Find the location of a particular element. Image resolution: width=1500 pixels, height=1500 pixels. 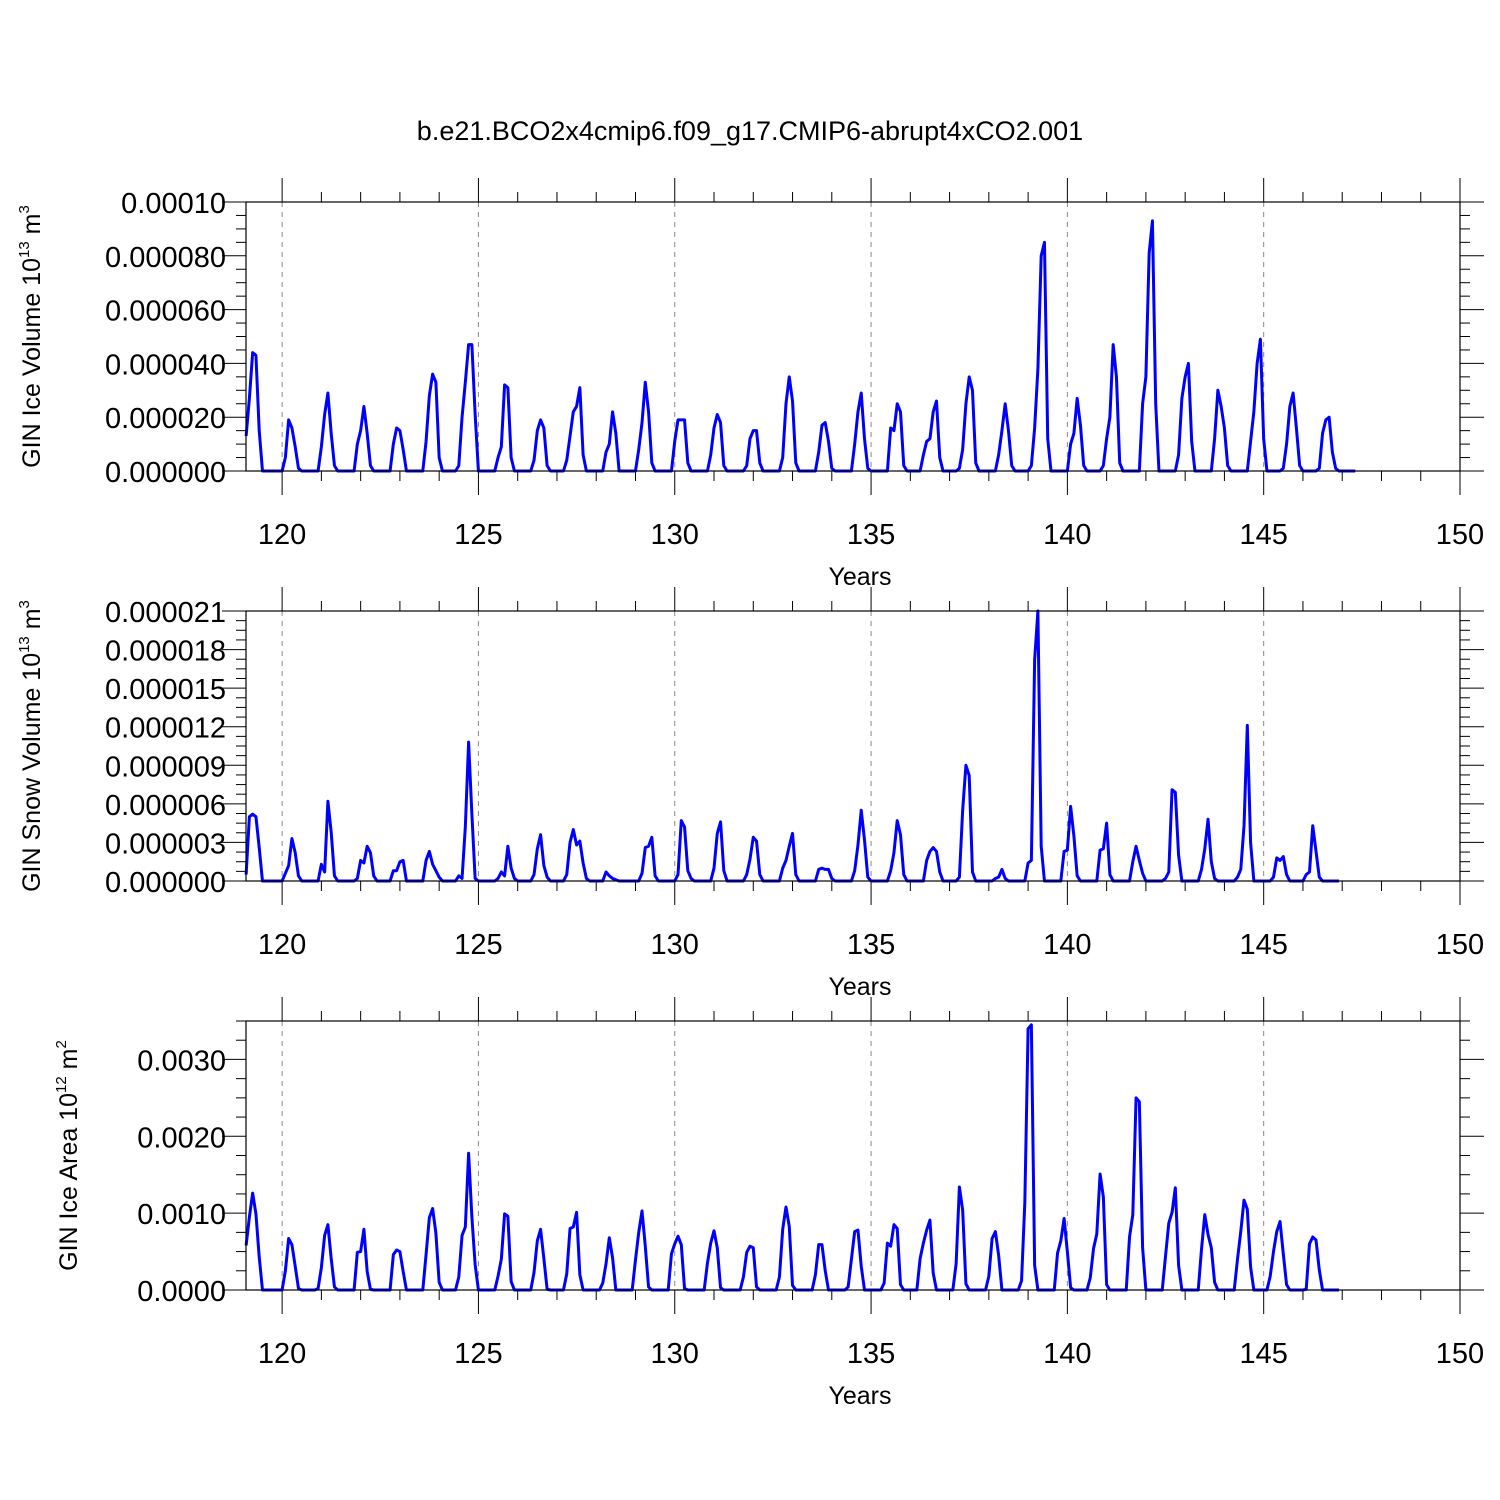

y-axis-title: GIN Ice Area 1012 m2 is located at coordinates (68, 1155).